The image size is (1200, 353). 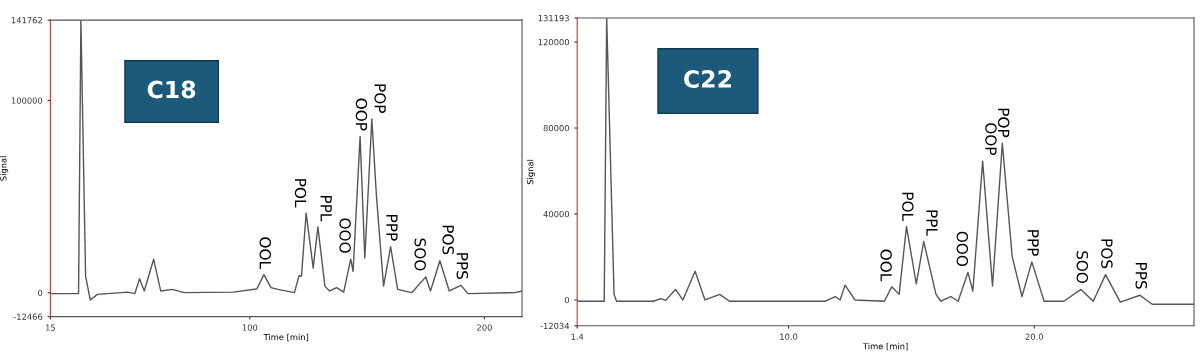 What do you see at coordinates (577, 336) in the screenshot?
I see `x-tick-label: 1.4` at bounding box center [577, 336].